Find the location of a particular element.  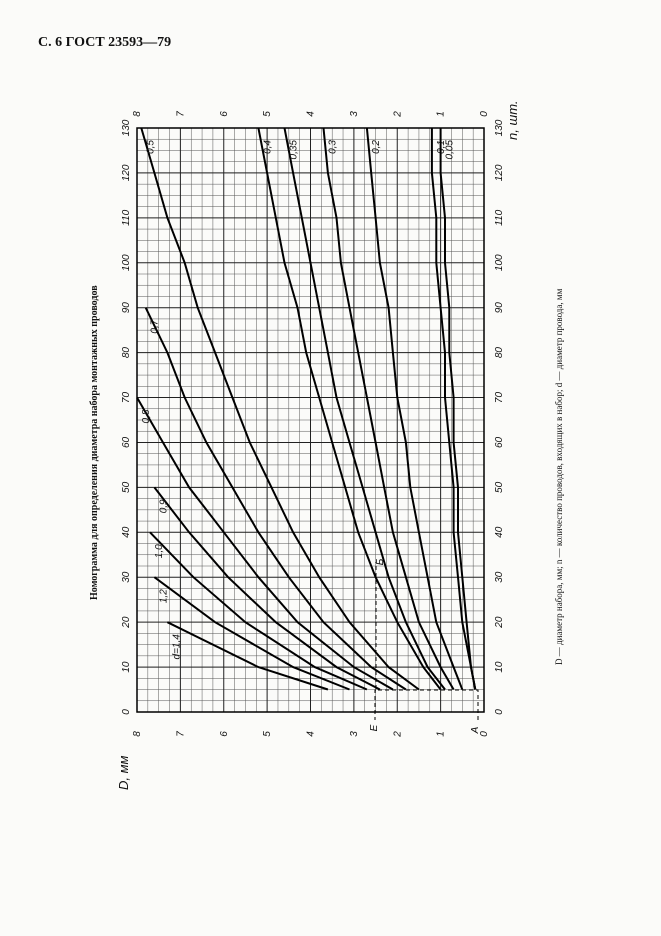

y-tick-label: 8 is located at coordinates (137, 734).